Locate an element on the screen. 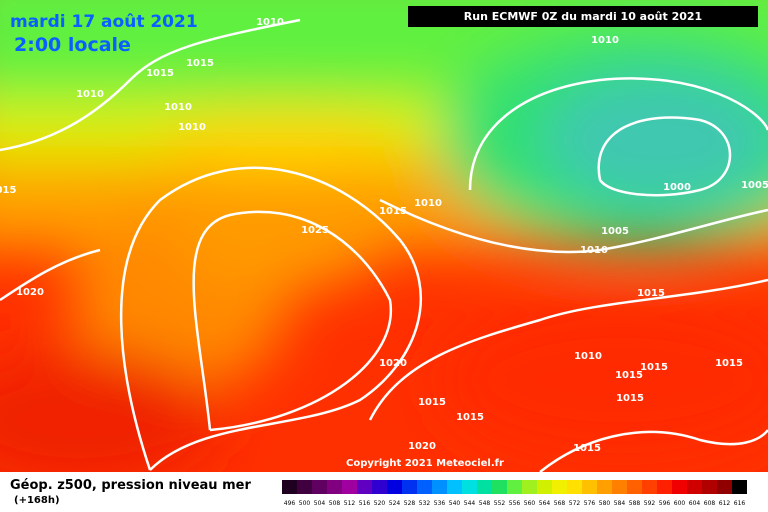 The height and width of the screenshot is (512, 768). scale-label: 500 is located at coordinates (305, 503).